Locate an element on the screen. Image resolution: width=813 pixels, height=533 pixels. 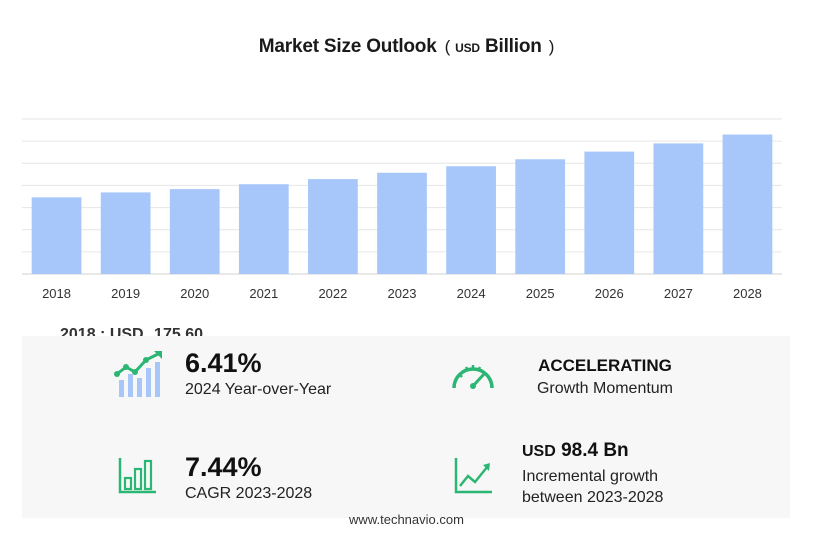
cagr-stat: 7.44% CAGR 2023-2028 is located at coordinates (248, 477).